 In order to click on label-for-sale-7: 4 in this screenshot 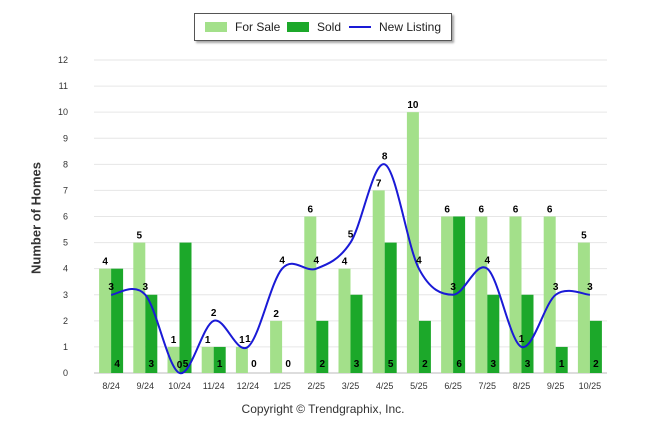, I will do `click(345, 262)`.